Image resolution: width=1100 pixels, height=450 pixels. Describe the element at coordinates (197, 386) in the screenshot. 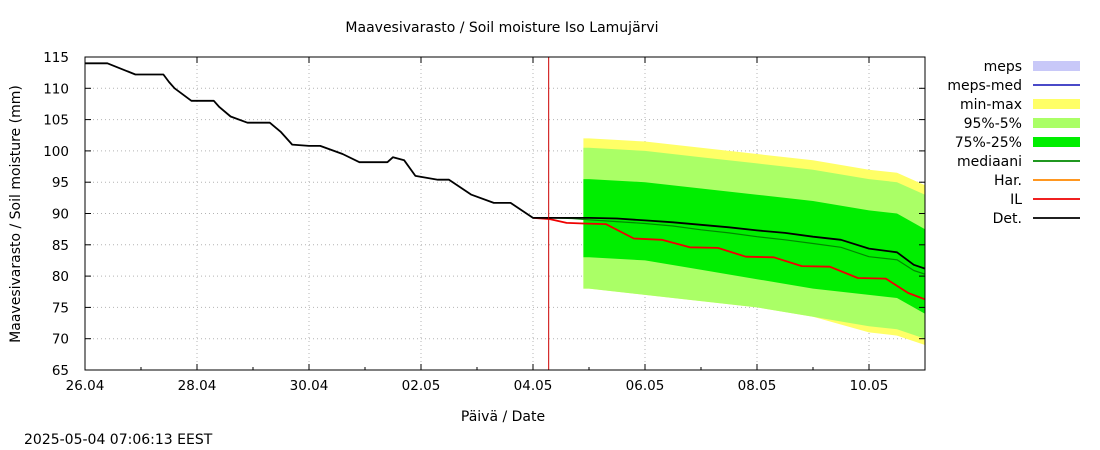

I see `x-tick-label: 28.04` at that location.